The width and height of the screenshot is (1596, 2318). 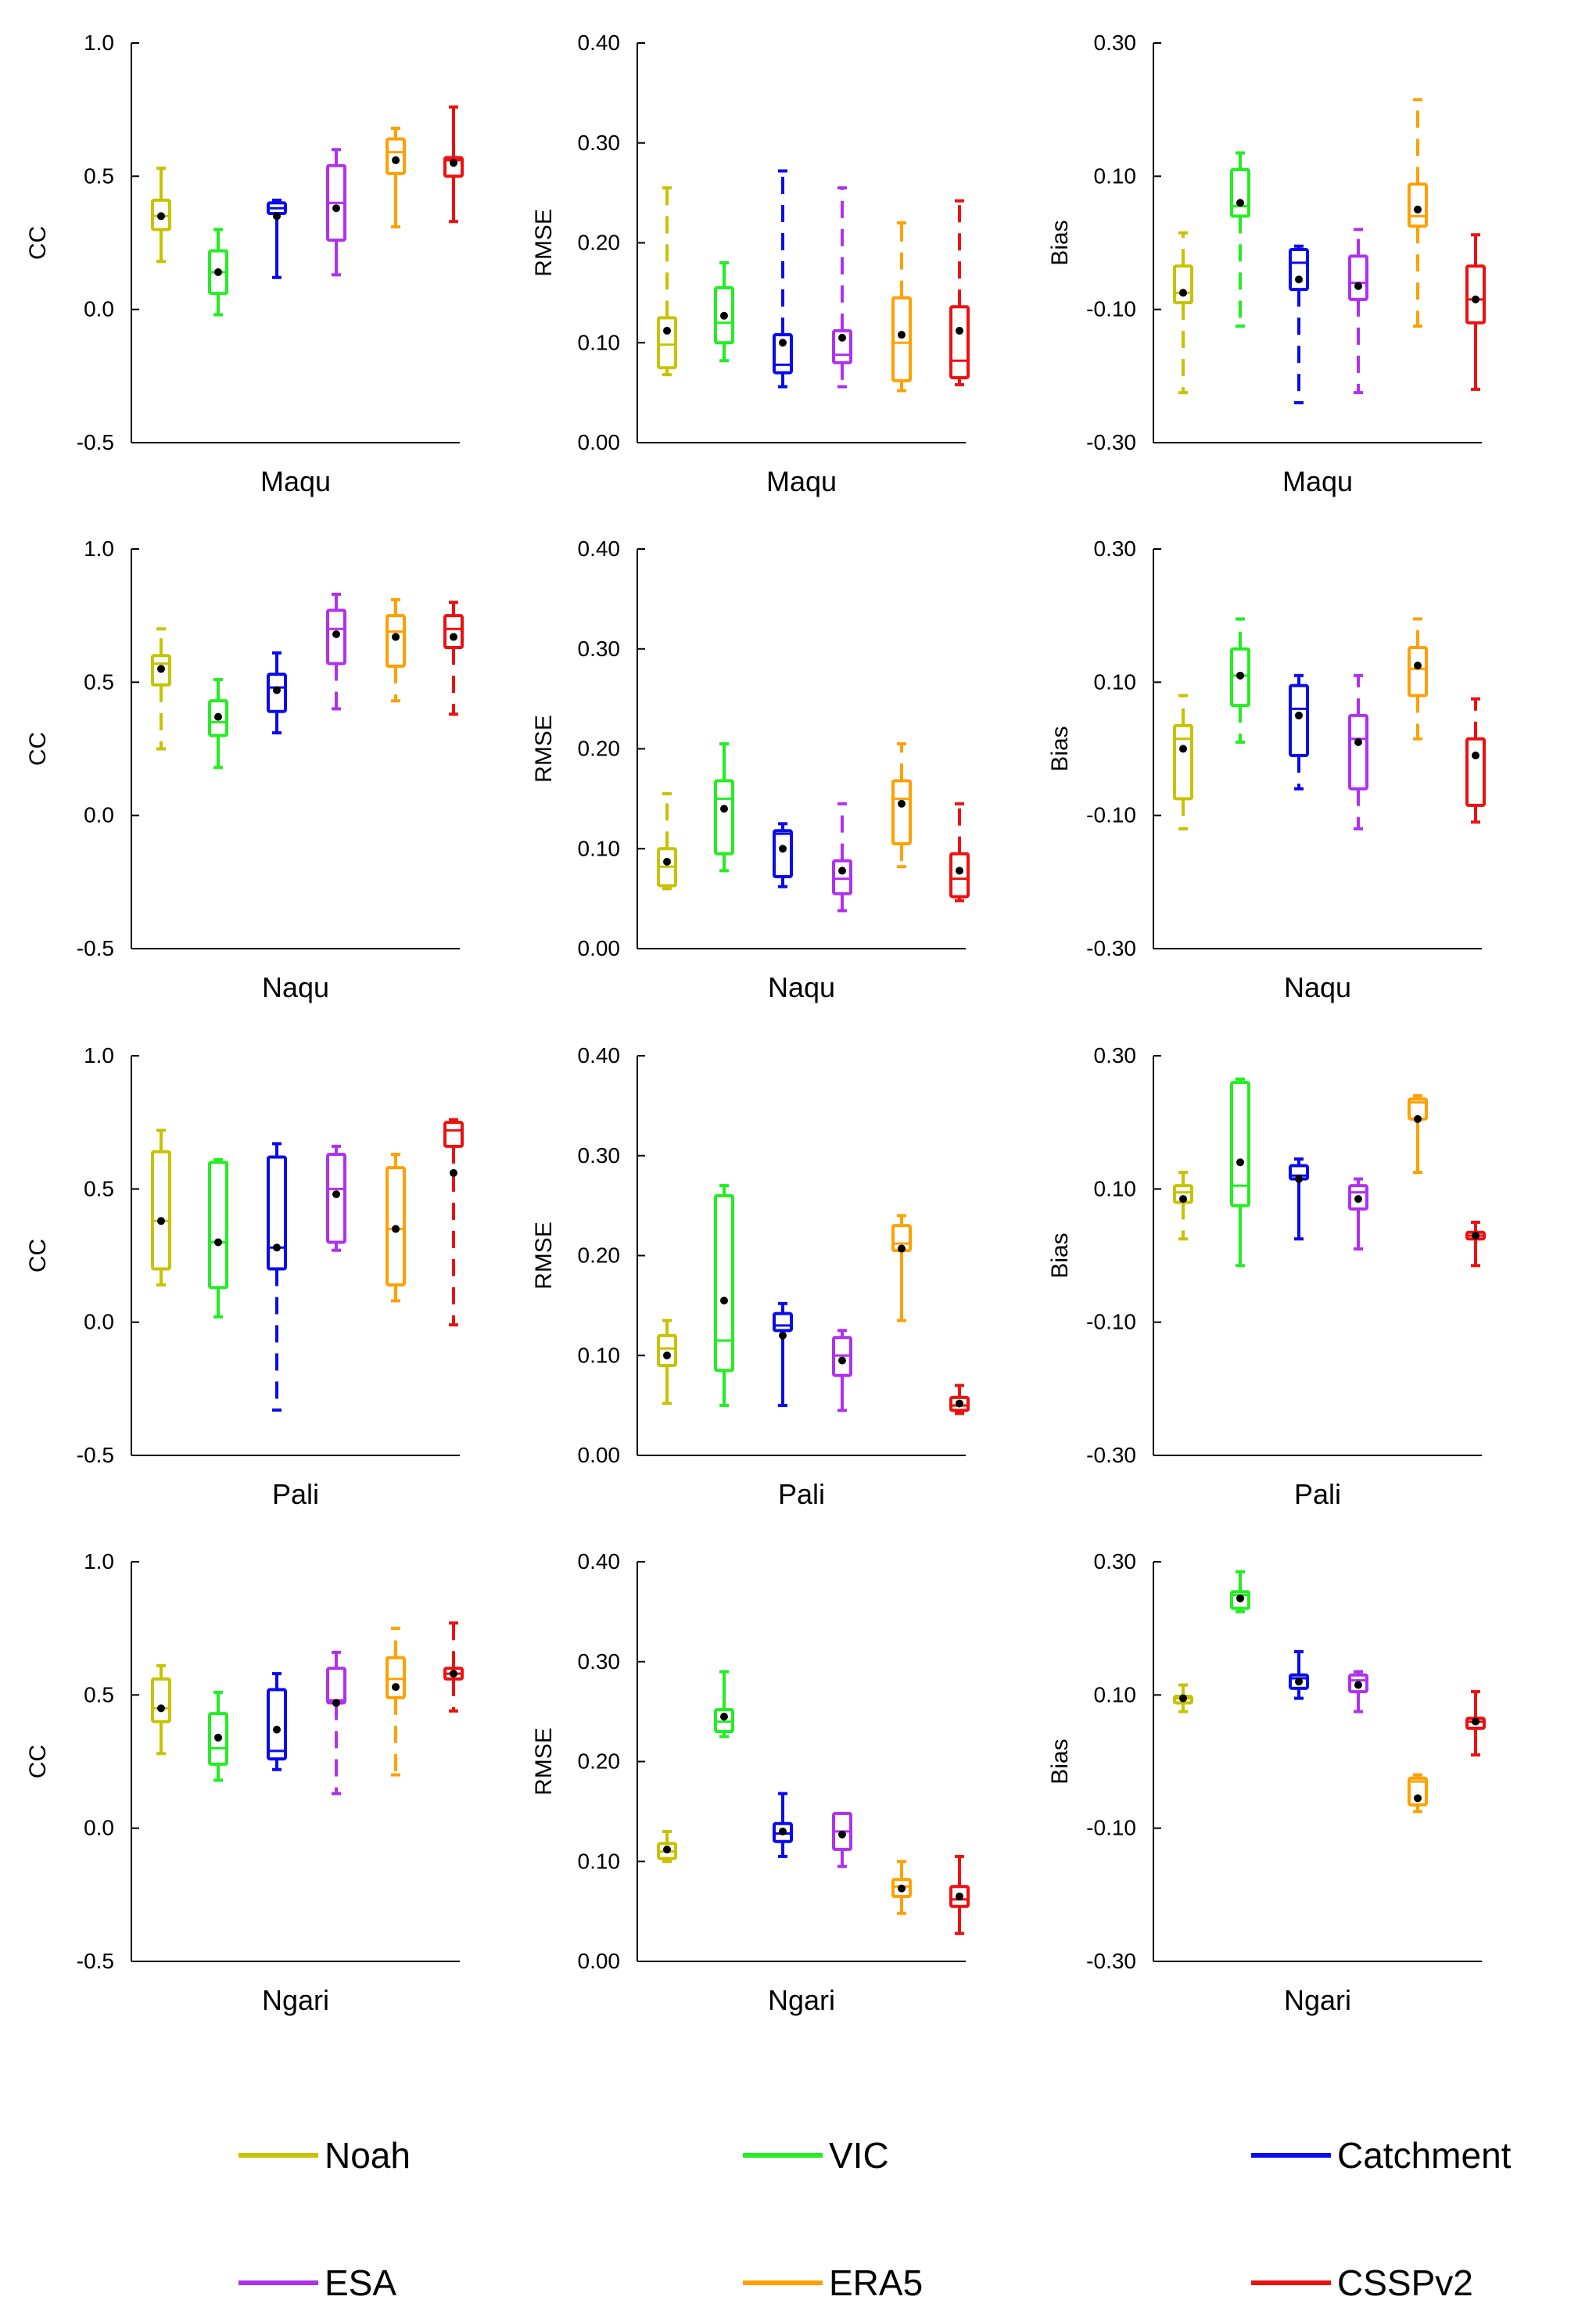 I want to click on panel-naqu-rmse: 0.40 0.30 0.20 0.10 0.00 RMSE Naqu, so click(x=751, y=769).